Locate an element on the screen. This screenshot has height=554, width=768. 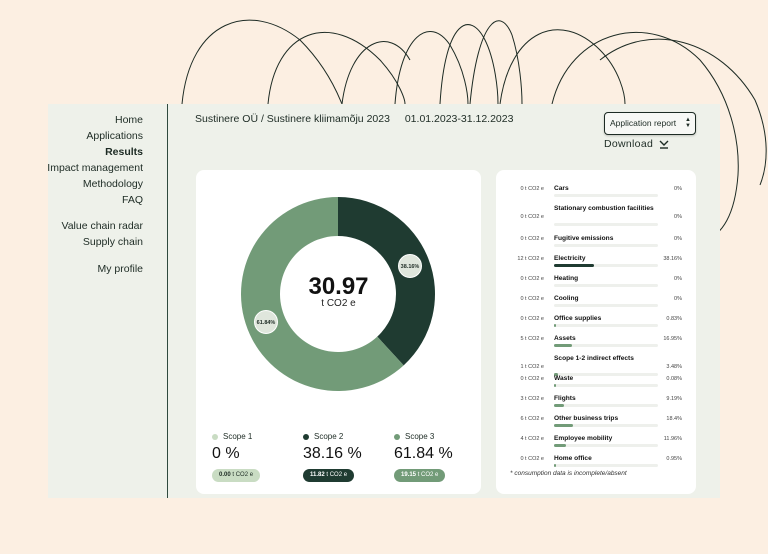
category-value: 12 t CO2 e is located at coordinates (530, 259).